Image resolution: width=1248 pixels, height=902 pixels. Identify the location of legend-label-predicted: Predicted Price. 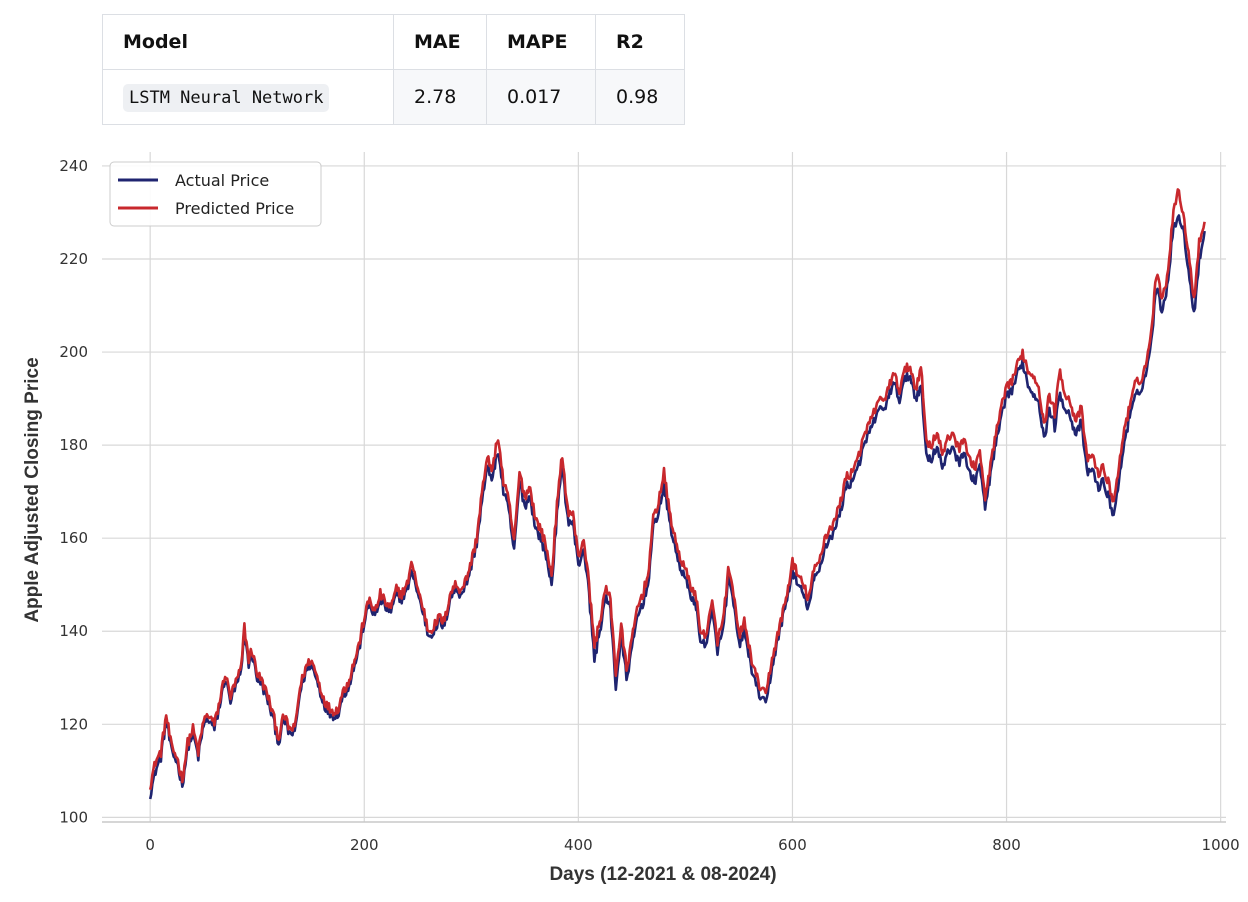
(234, 208).